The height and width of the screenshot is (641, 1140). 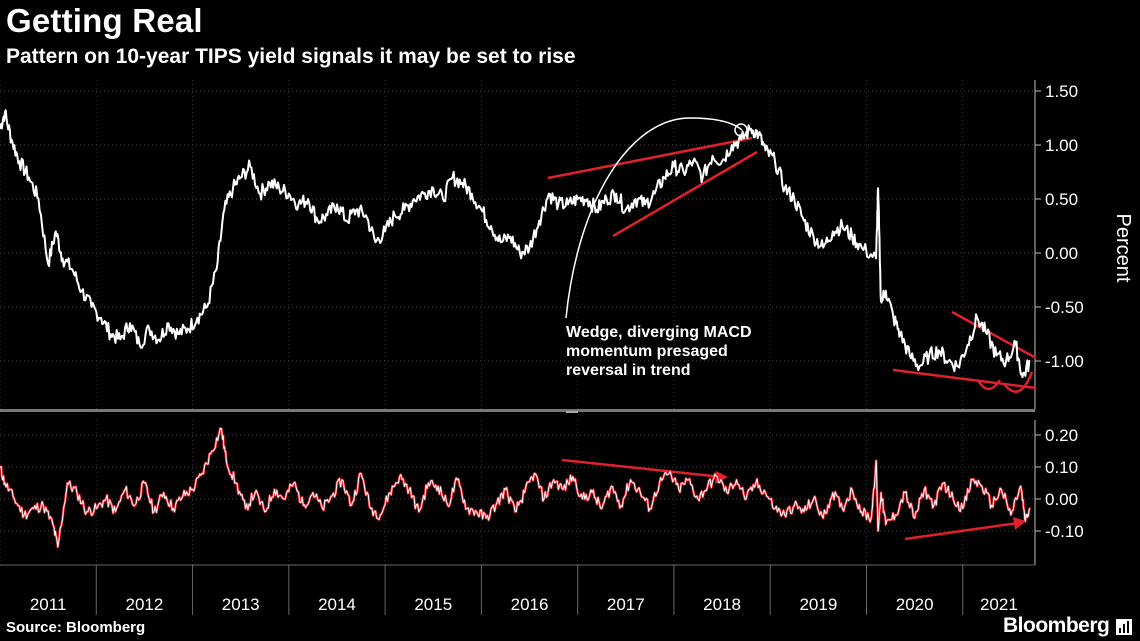 I want to click on upper-tick-label: -1.00, so click(x=1064, y=361).